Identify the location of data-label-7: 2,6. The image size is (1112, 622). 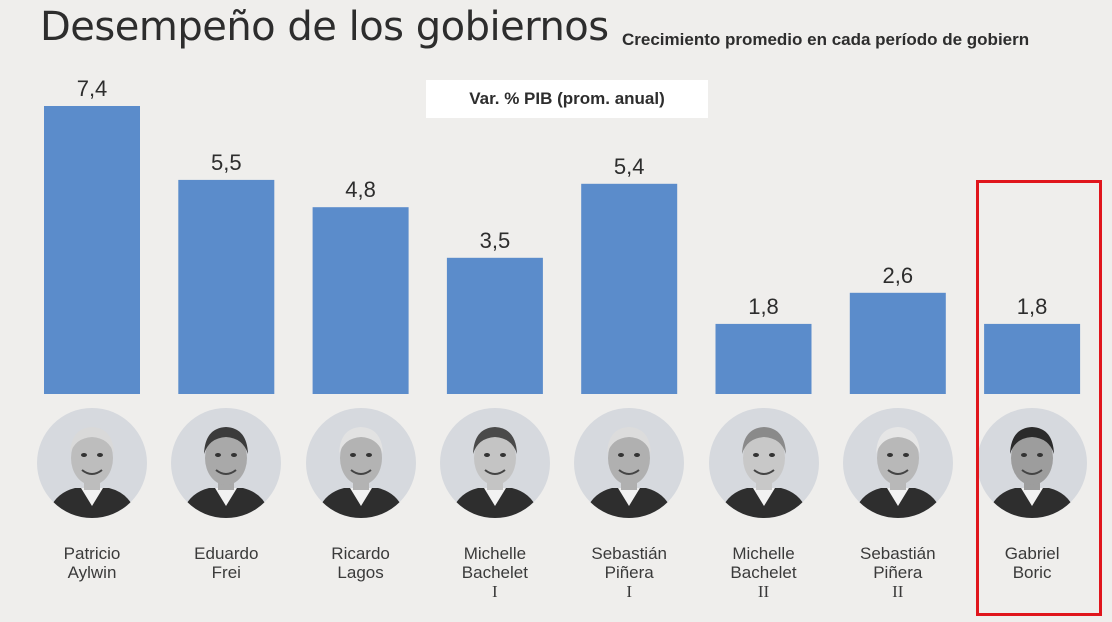
(898, 275).